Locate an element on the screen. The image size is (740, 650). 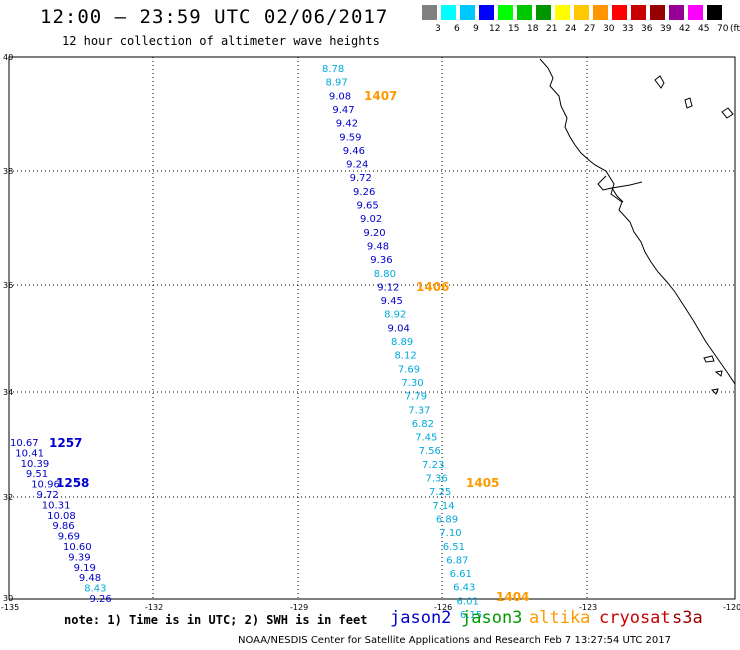
lat-tick-label: 36 is located at coordinates (8, 285).